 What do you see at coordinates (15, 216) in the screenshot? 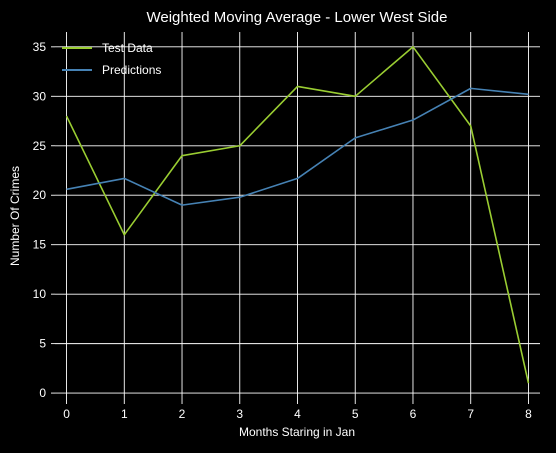
I see `y-axis-label: Number Of Crimes` at bounding box center [15, 216].